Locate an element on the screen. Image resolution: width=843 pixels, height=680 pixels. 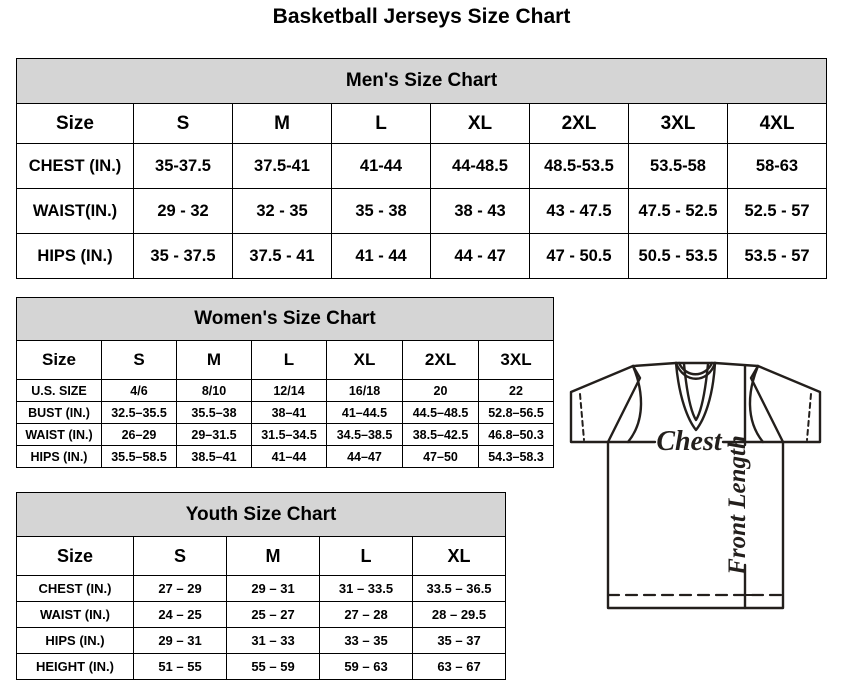
youth-waist-l: 27 – 28 is located at coordinates (366, 614).